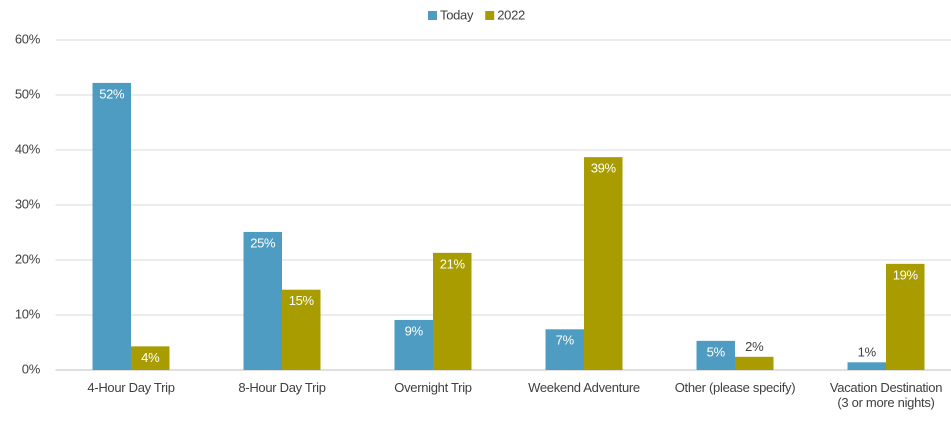 Image resolution: width=951 pixels, height=424 pixels. Describe the element at coordinates (735, 387) in the screenshot. I see `x-tick-label: Other (please specify)` at that location.